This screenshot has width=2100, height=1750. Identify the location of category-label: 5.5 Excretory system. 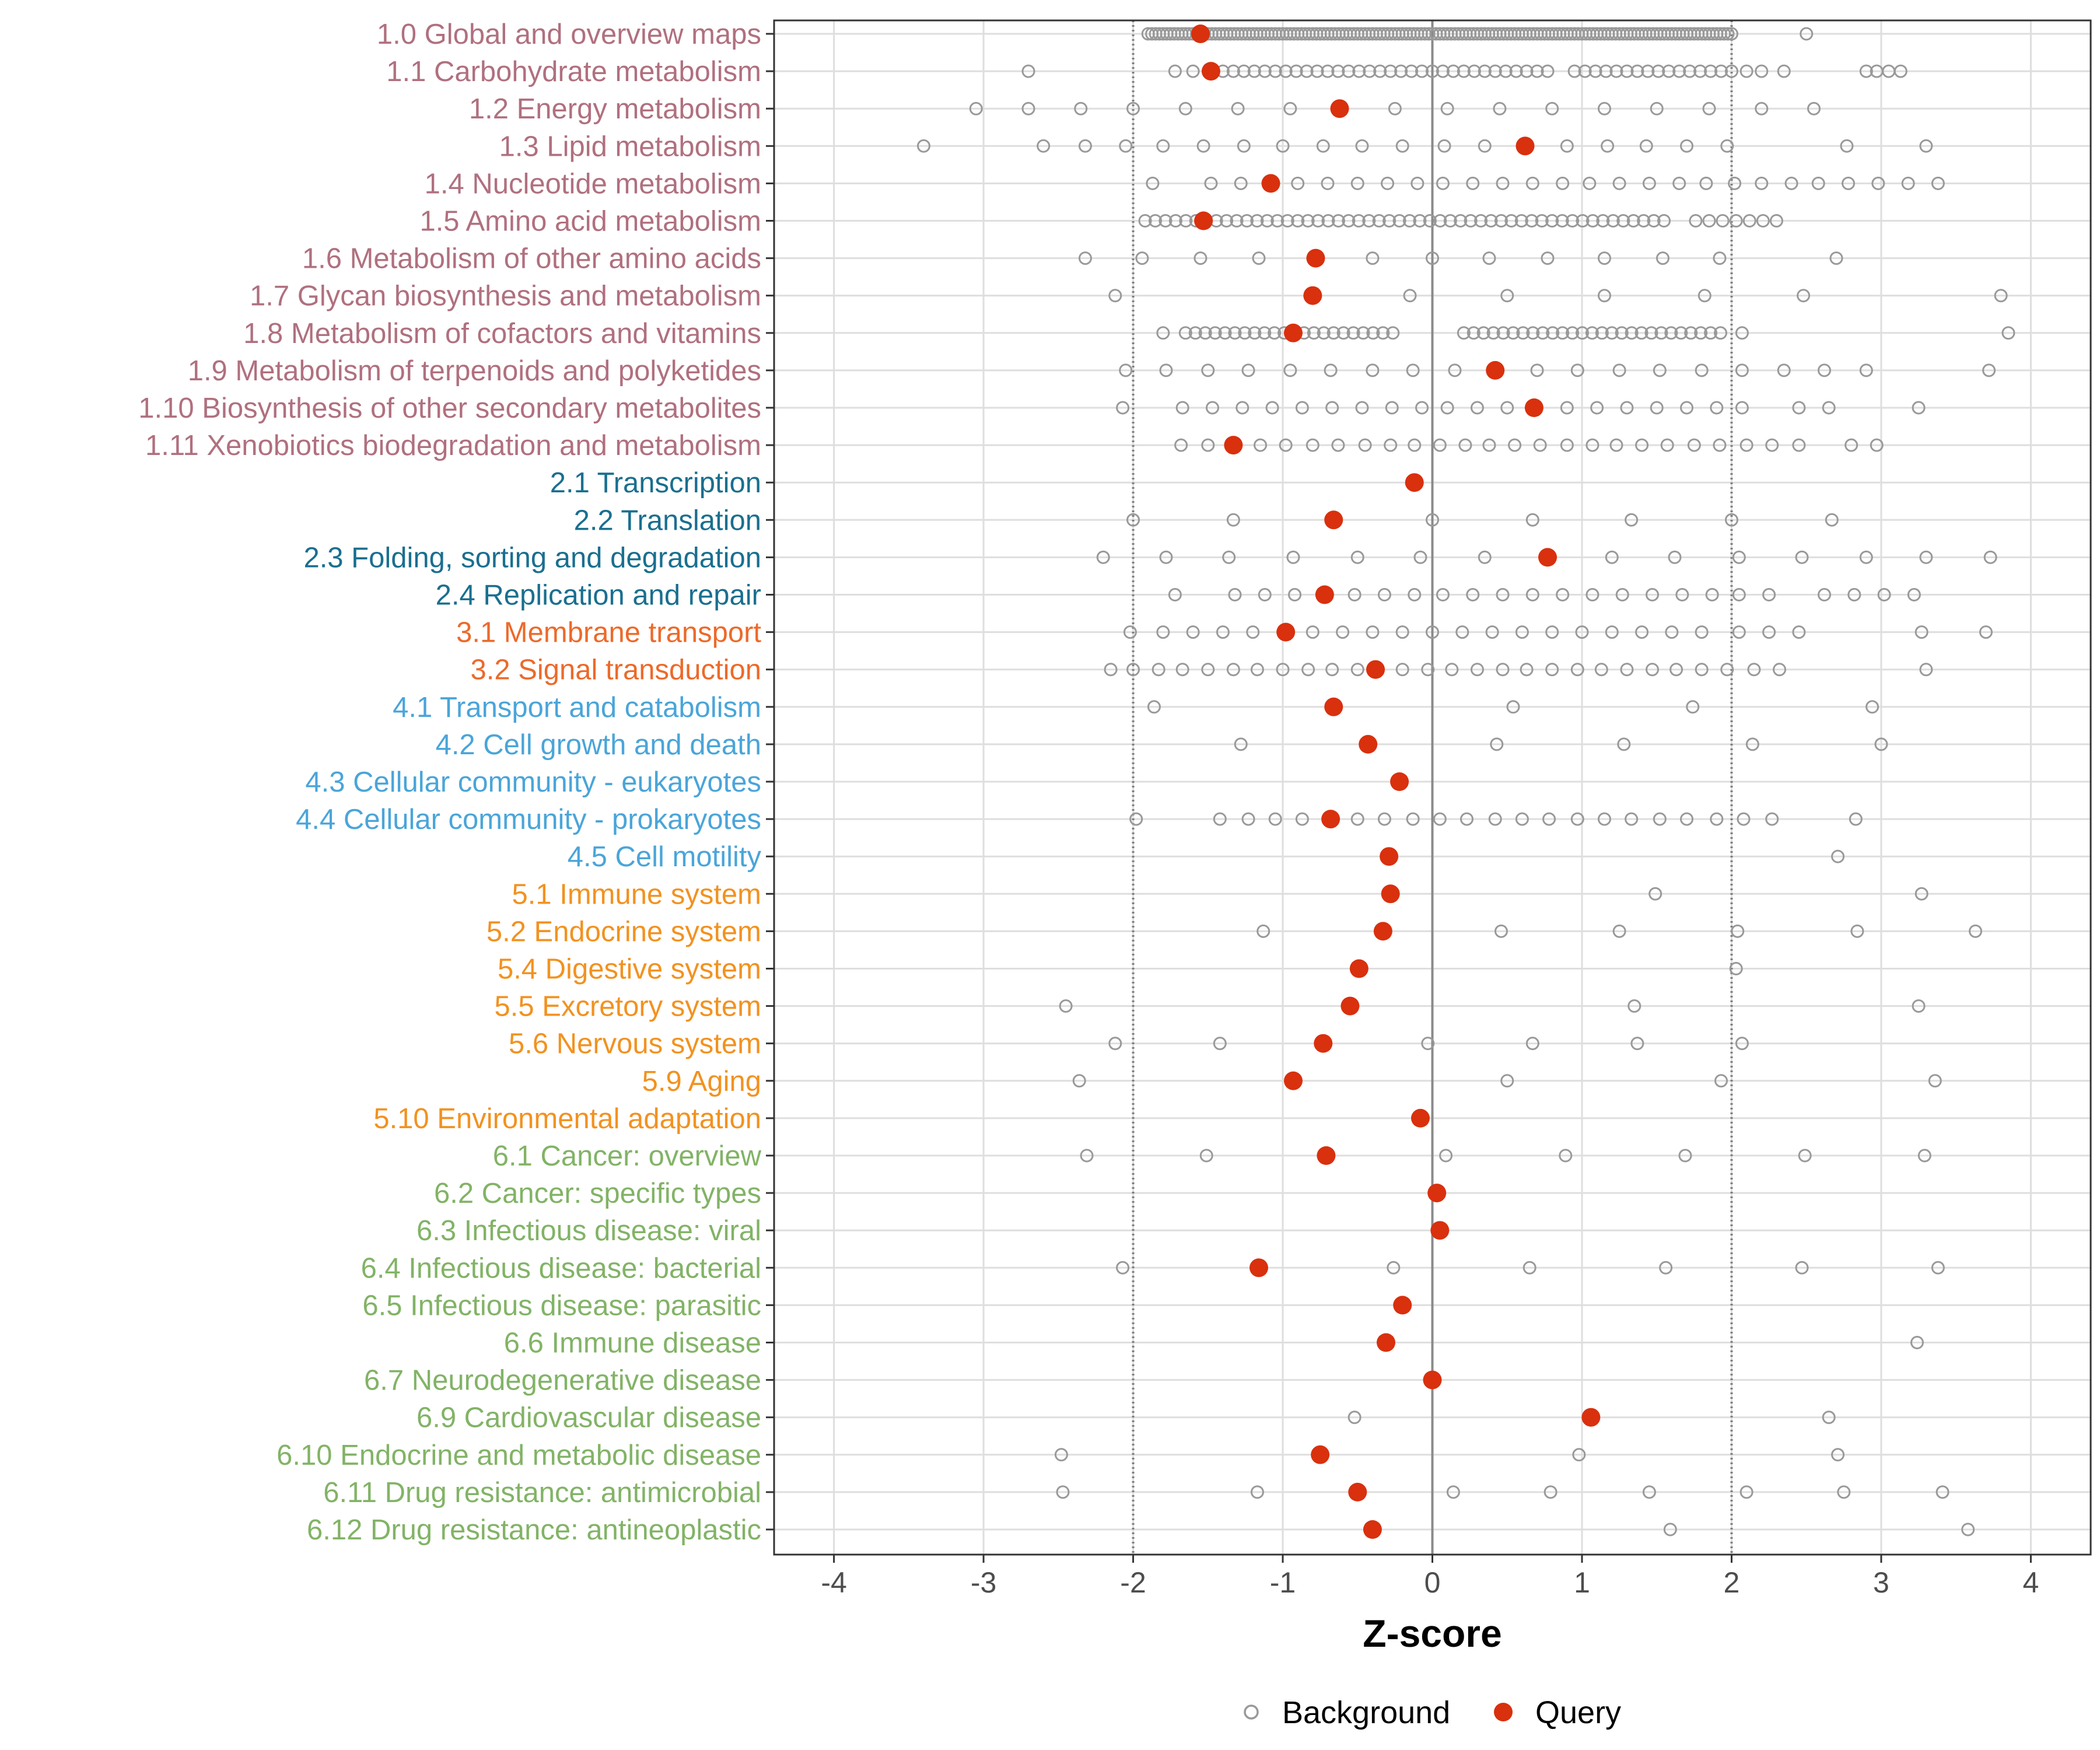
(628, 1007).